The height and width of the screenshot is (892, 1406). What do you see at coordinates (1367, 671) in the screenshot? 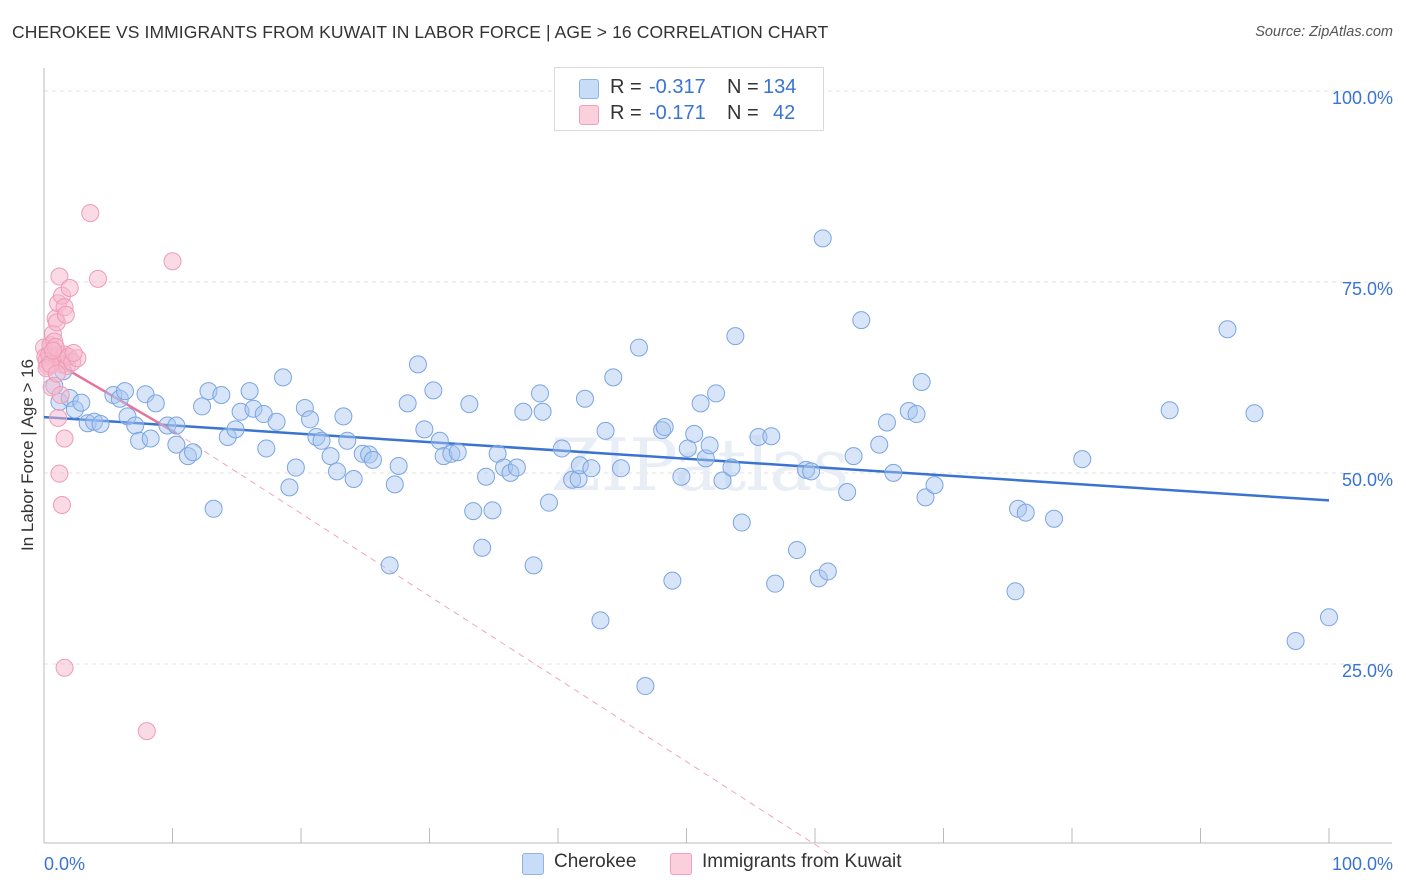
I see `y-tick-label: 25.0%` at bounding box center [1367, 671].